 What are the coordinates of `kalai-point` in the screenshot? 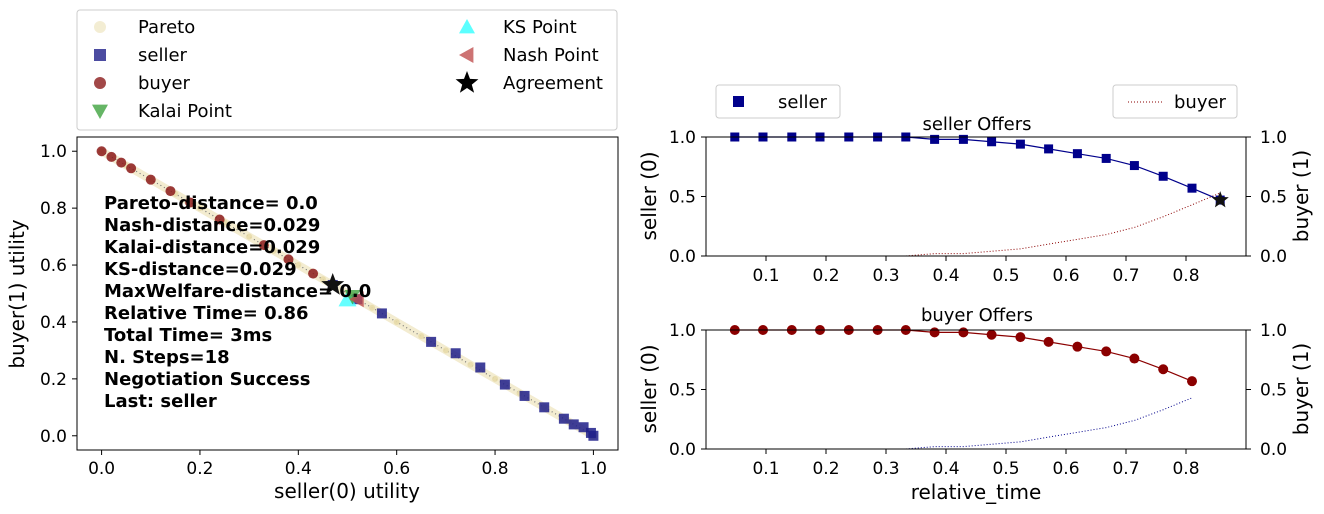 It's located at (352, 297).